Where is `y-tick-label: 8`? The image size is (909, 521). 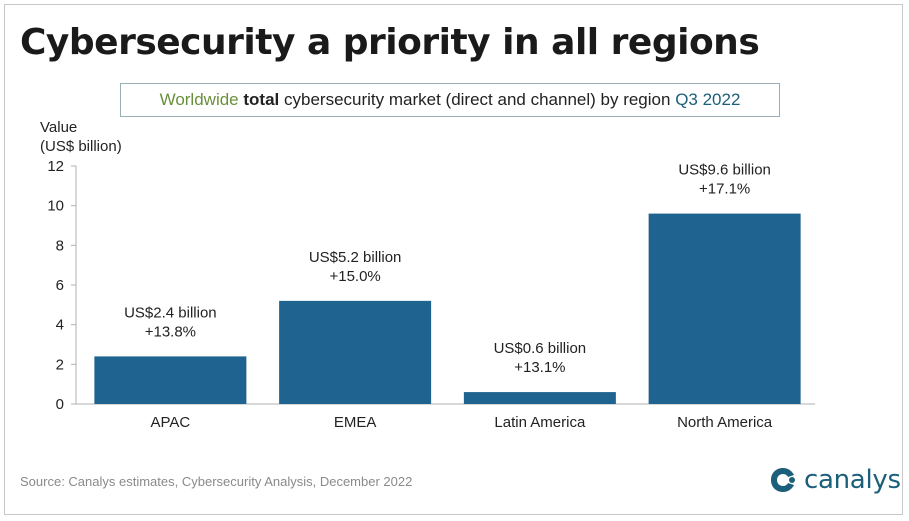
y-tick-label: 8 is located at coordinates (60, 245).